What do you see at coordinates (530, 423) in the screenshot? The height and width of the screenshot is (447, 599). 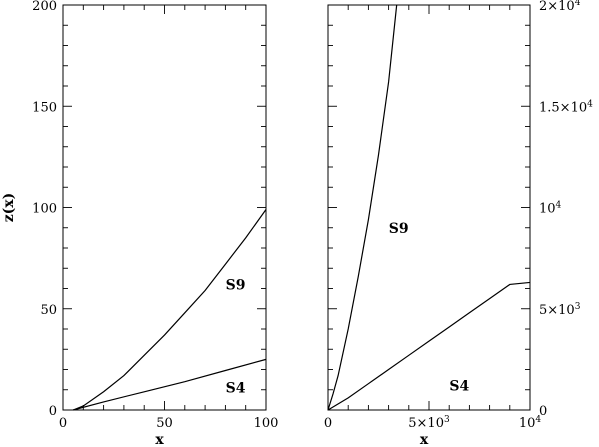 I see `x-tick-label: 10⁴` at bounding box center [530, 423].